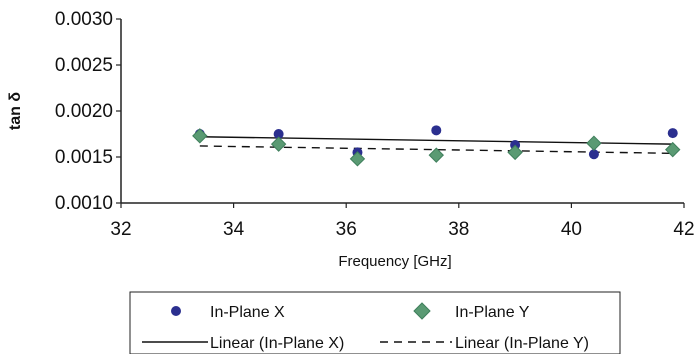  What do you see at coordinates (522, 343) in the screenshot?
I see `legend-label-linear-y: Linear (In-Plane Y)` at bounding box center [522, 343].